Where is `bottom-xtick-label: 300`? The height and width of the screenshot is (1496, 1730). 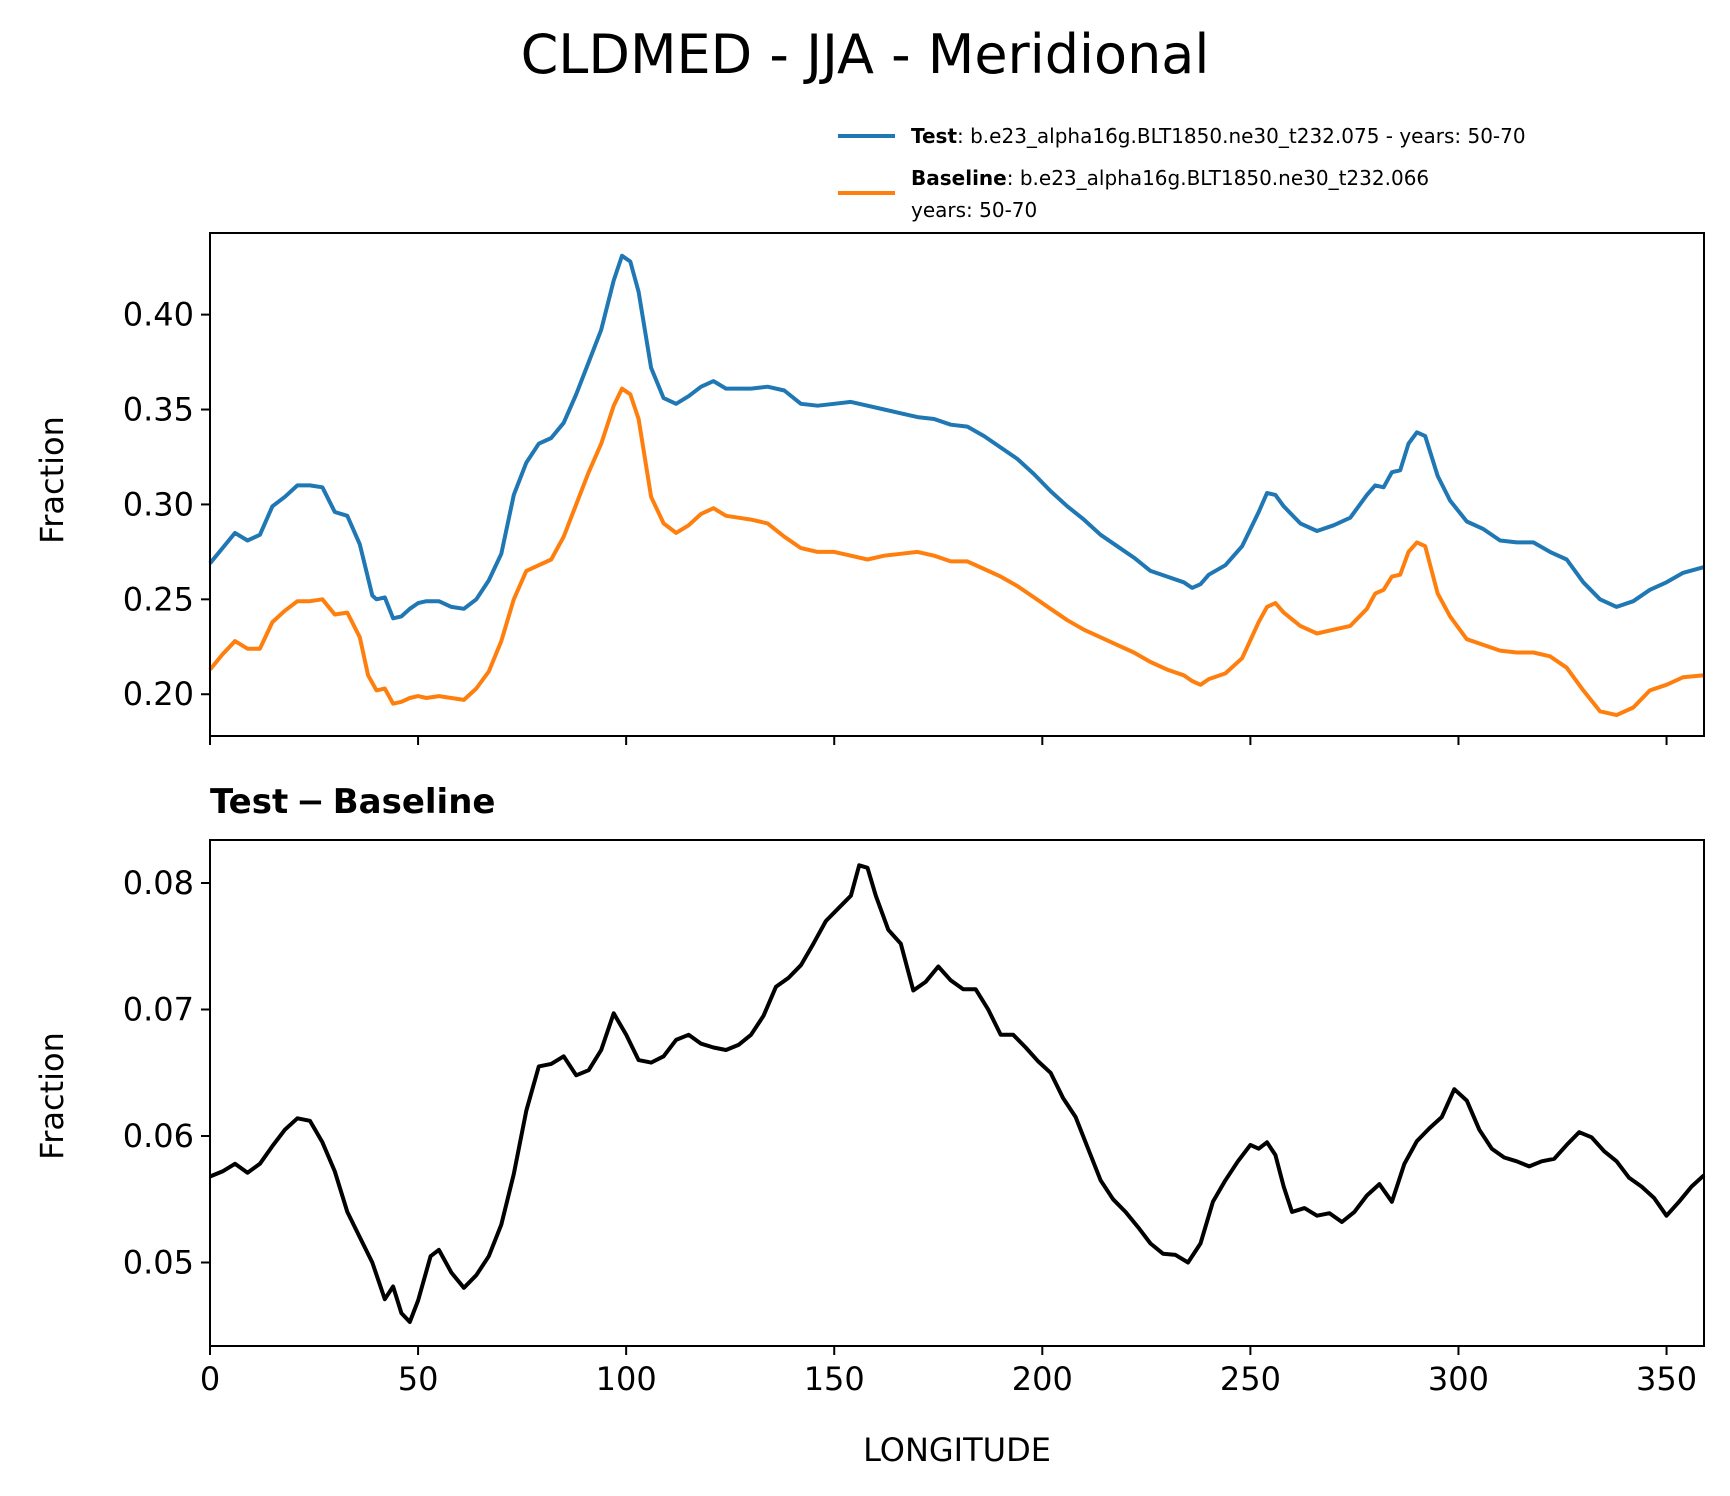
bottom-xtick-label: 300 is located at coordinates (1458, 1379).